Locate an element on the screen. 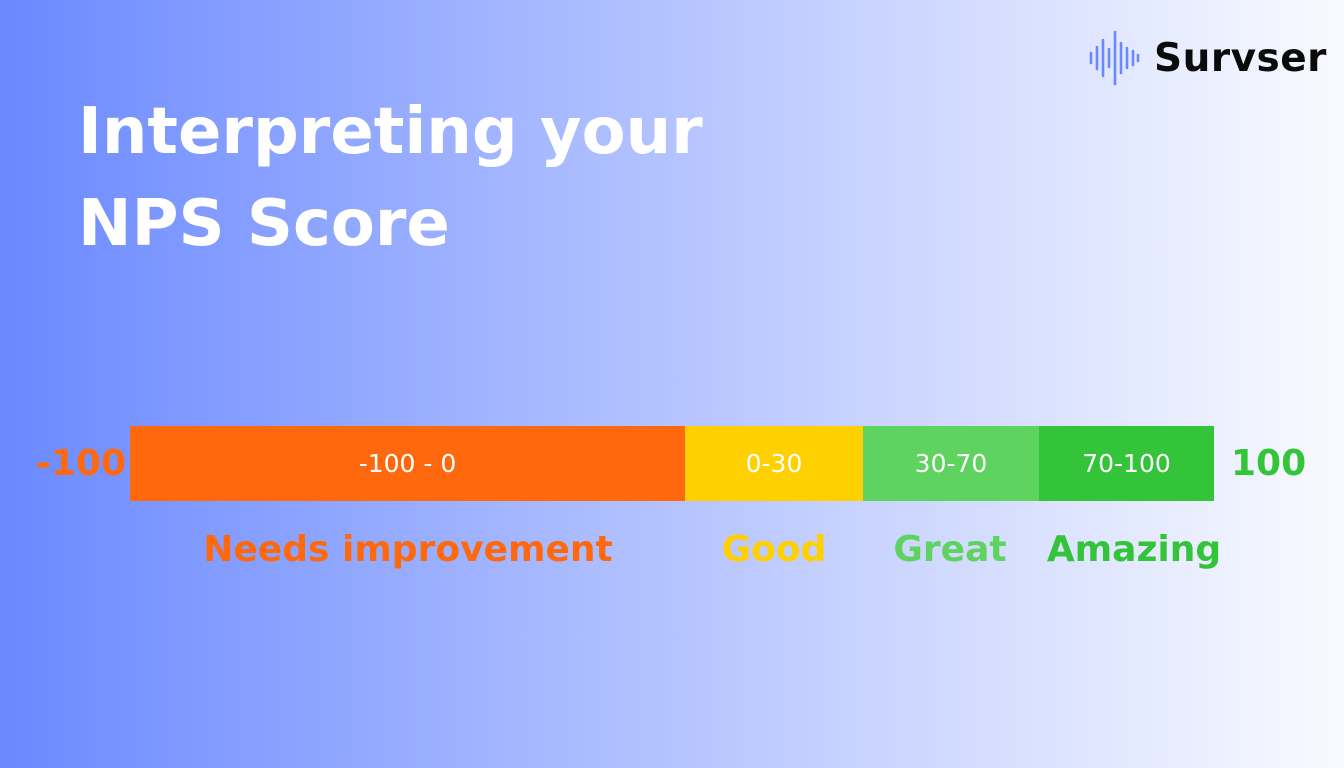 The height and width of the screenshot is (768, 1344). sound-wave-icon is located at coordinates (1114, 58).